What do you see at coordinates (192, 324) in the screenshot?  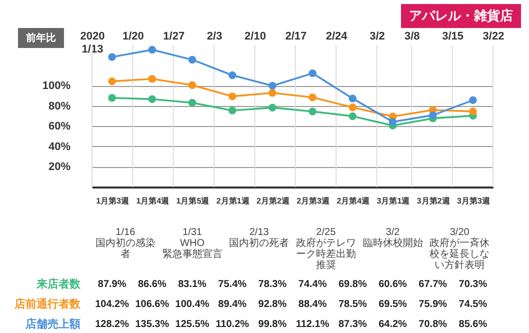 I see `data-label: 125.5%` at bounding box center [192, 324].